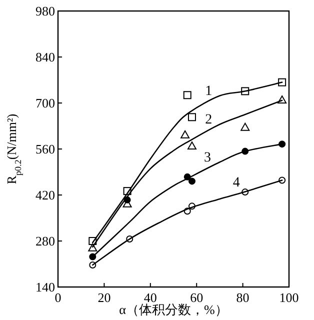 The height and width of the screenshot is (320, 314). I want to click on y-tick-label: 280, so click(45, 241).